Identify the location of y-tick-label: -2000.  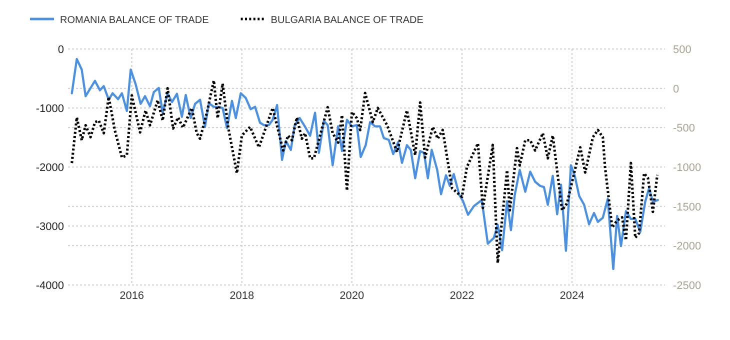
(50, 168).